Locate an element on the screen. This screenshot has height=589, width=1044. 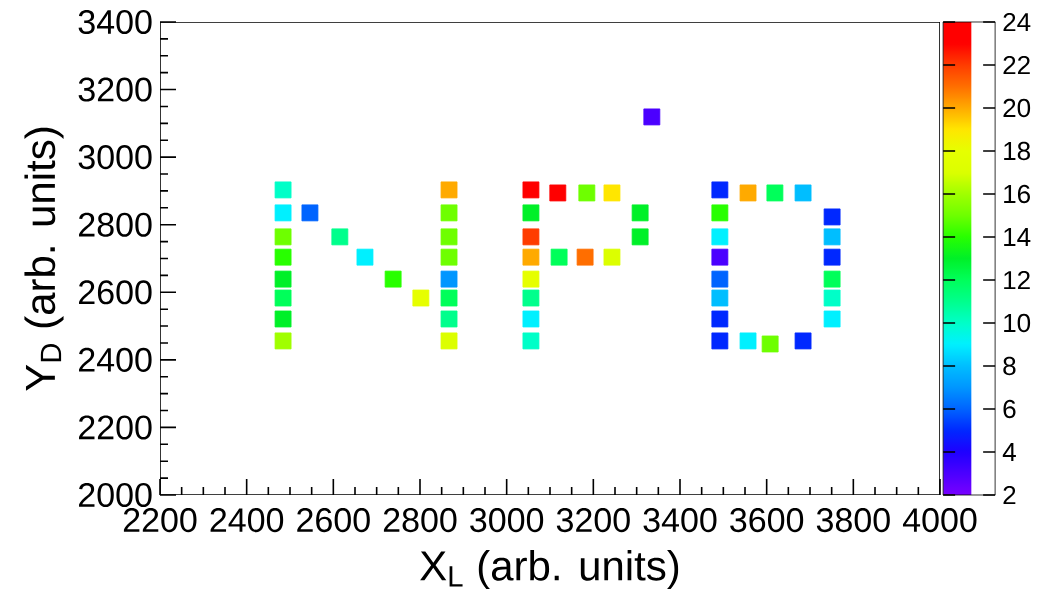
y-tick-label: 2200 is located at coordinates (115, 427).